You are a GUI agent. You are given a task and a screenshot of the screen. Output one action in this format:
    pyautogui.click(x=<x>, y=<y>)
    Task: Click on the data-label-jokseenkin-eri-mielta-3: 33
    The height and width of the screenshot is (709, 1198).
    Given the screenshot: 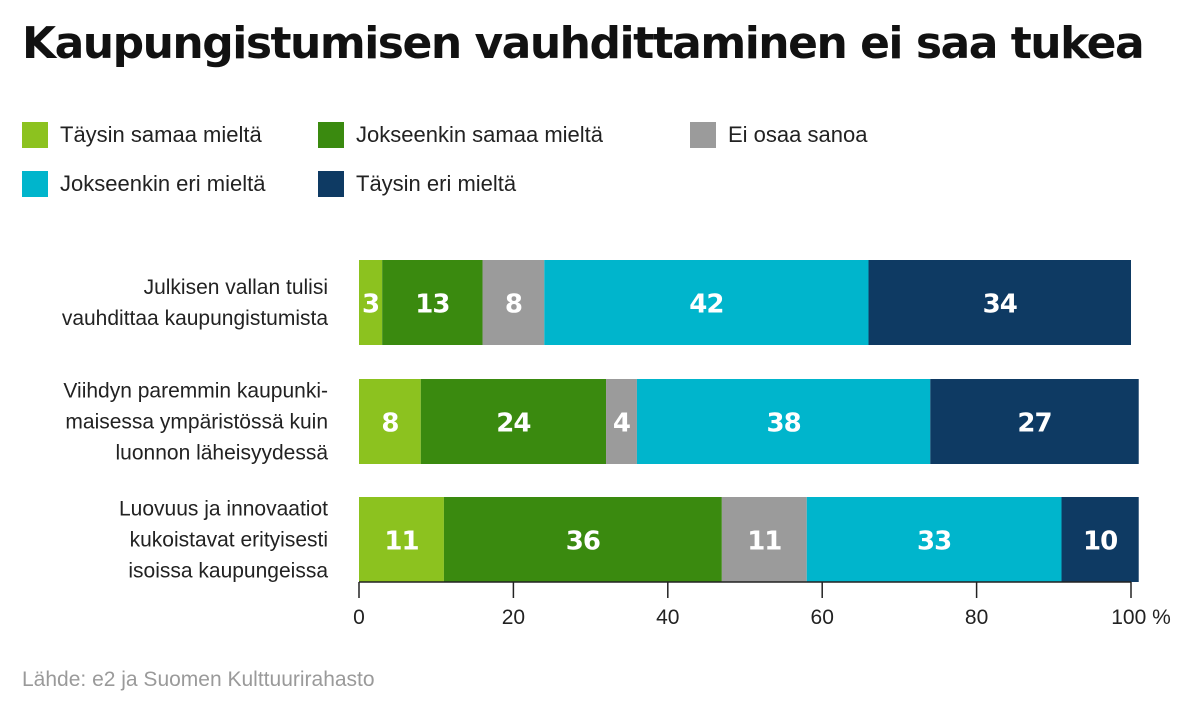 What is the action you would take?
    pyautogui.click(x=934, y=542)
    